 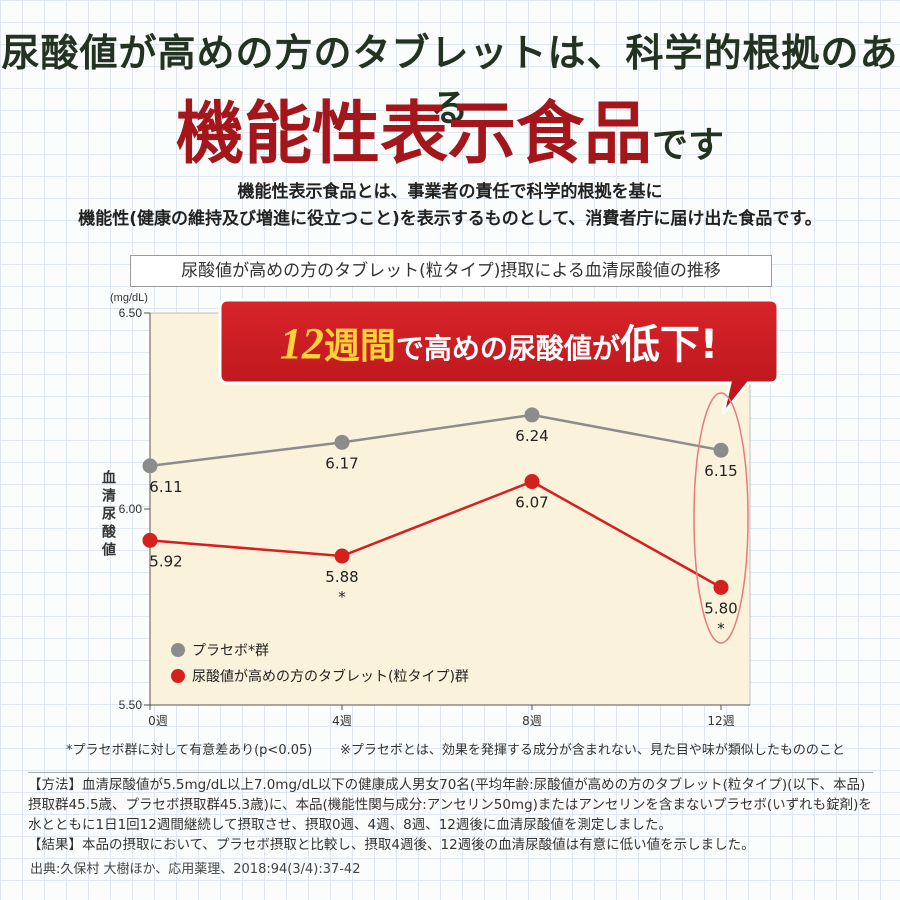 I want to click on legend-marker-tablet, so click(x=178, y=676).